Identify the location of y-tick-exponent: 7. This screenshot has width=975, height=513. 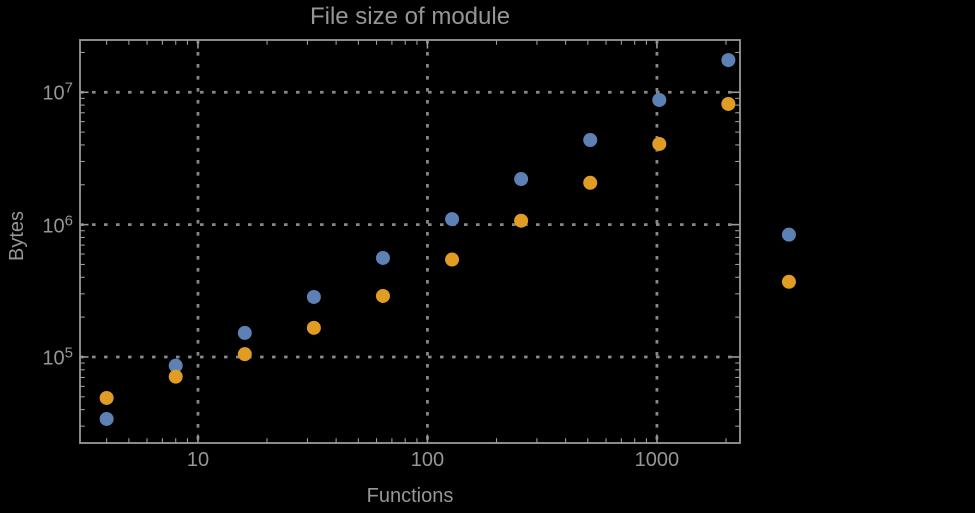
(68, 88).